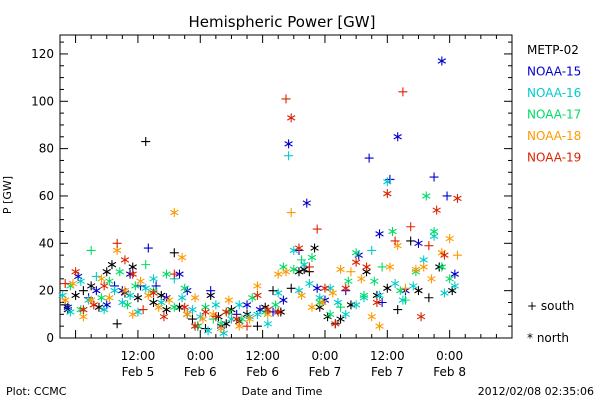 The height and width of the screenshot is (400, 600). I want to click on x-tick-date-label: Feb 5, so click(138, 372).